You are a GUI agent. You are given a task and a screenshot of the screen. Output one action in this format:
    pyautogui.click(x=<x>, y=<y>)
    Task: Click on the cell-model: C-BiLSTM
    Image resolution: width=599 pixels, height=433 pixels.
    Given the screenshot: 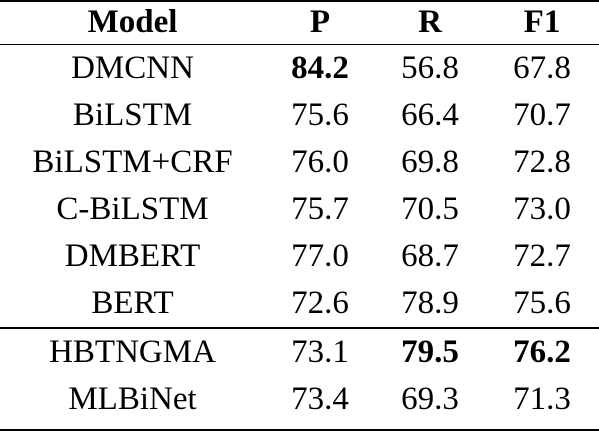 What is the action you would take?
    pyautogui.click(x=132, y=209)
    